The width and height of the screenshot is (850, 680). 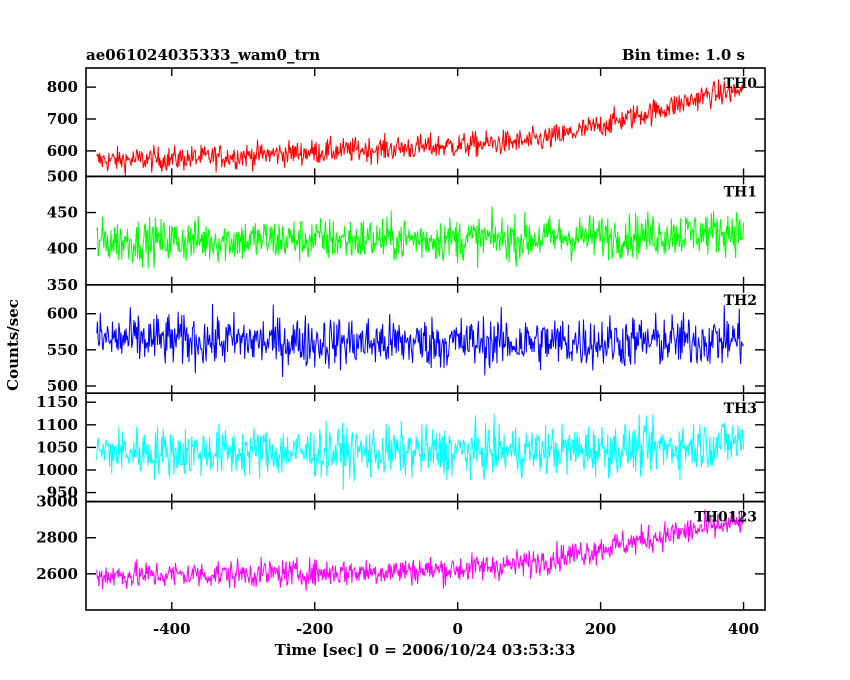 What do you see at coordinates (600, 629) in the screenshot?
I see `x-tick-label: 200` at bounding box center [600, 629].